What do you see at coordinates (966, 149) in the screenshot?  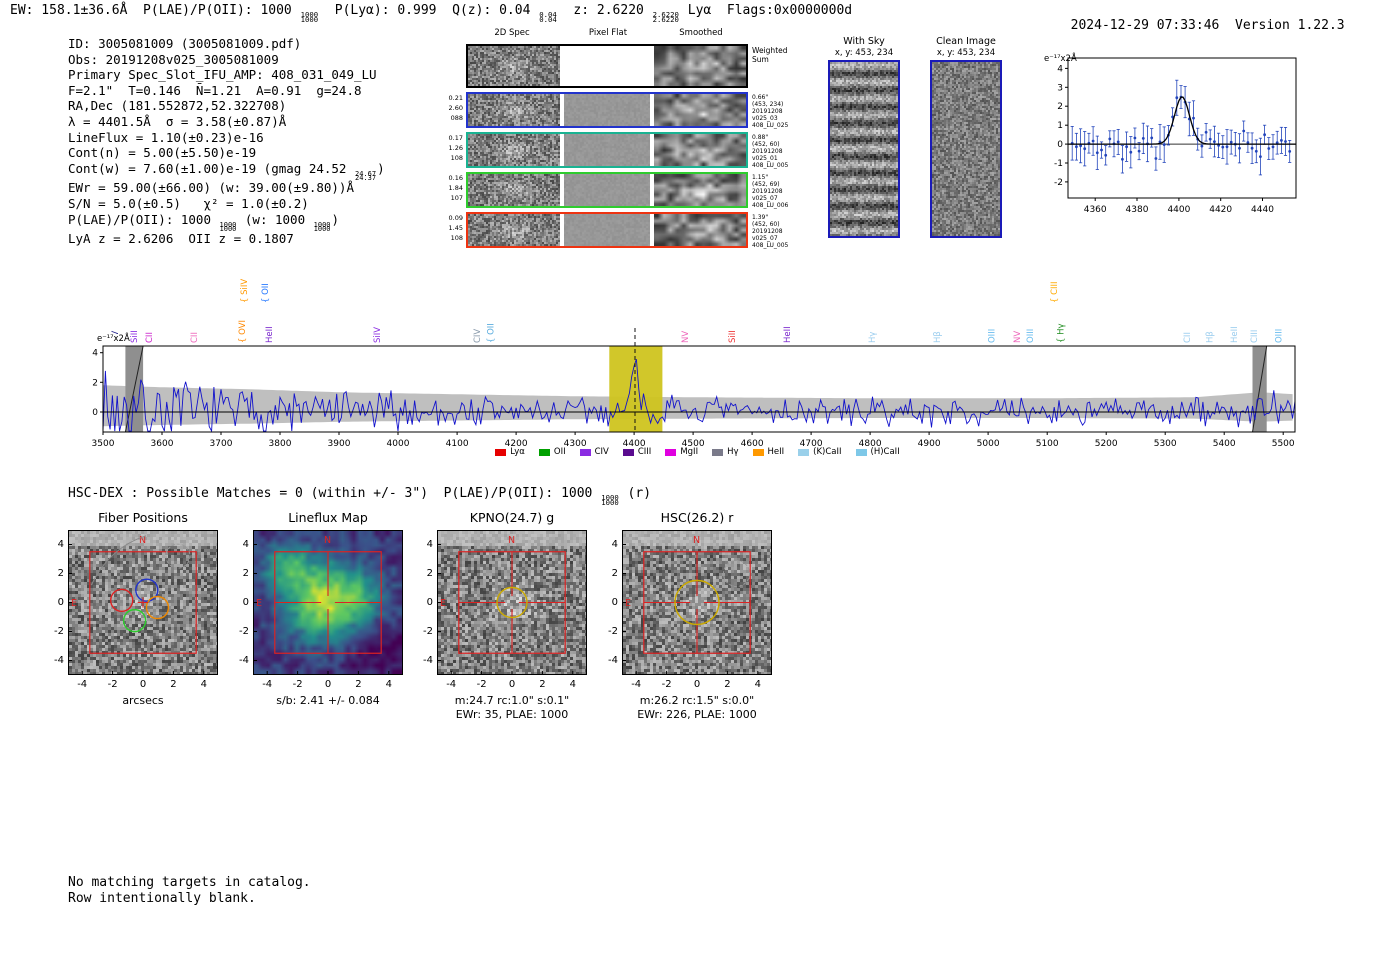 I see `clean-image` at bounding box center [966, 149].